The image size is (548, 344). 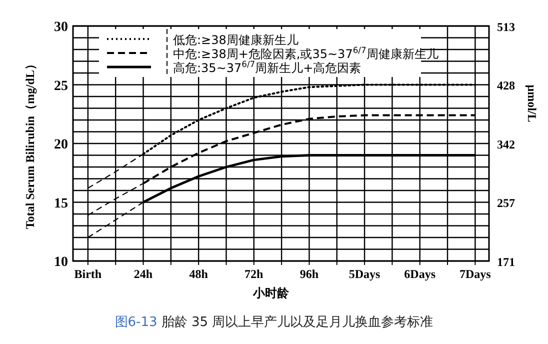 What do you see at coordinates (274, 322) in the screenshot?
I see `caption: 图6-13 胎龄 35 周以上早产儿以及足月儿换血参考标准` at bounding box center [274, 322].